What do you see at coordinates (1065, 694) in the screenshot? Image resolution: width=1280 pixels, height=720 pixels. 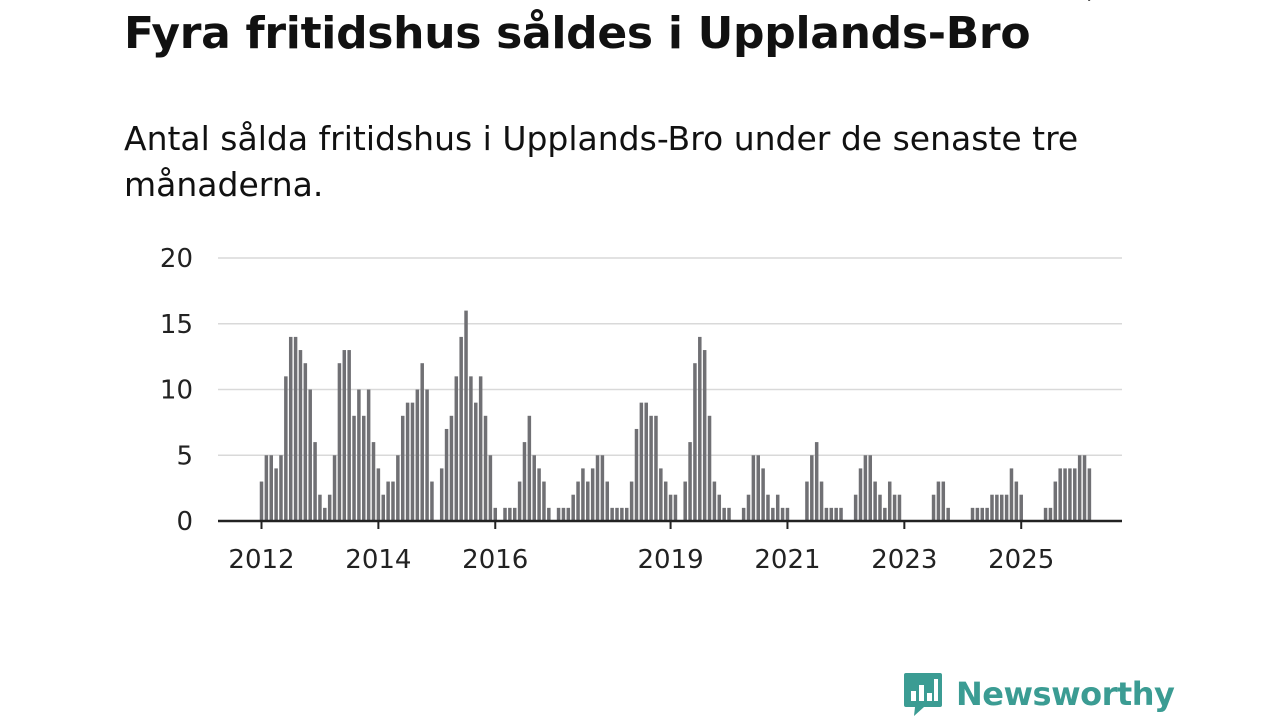 I see `brand-name: Newsworthy` at bounding box center [1065, 694].